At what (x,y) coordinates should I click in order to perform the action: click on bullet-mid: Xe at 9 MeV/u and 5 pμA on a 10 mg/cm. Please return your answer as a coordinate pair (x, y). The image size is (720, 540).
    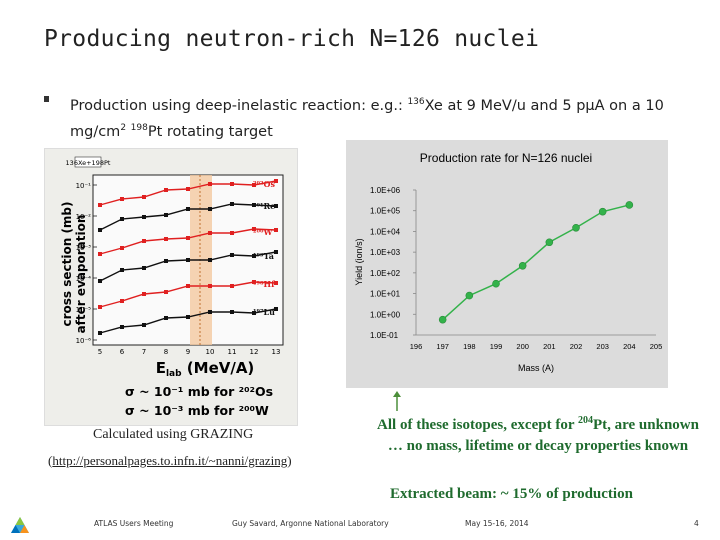
    Looking at the image, I should click on (367, 118).